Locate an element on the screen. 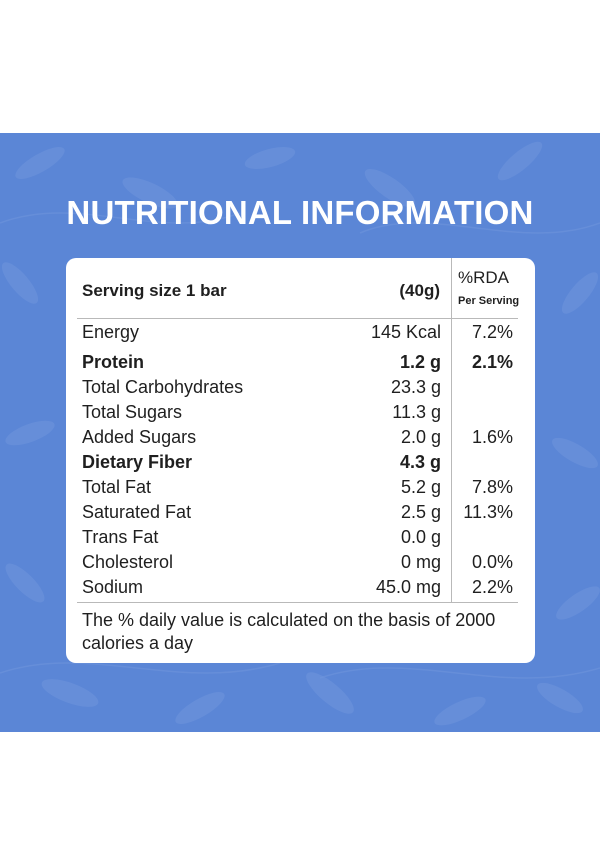  nutrient-name: Total Carbohydrates is located at coordinates (163, 387).